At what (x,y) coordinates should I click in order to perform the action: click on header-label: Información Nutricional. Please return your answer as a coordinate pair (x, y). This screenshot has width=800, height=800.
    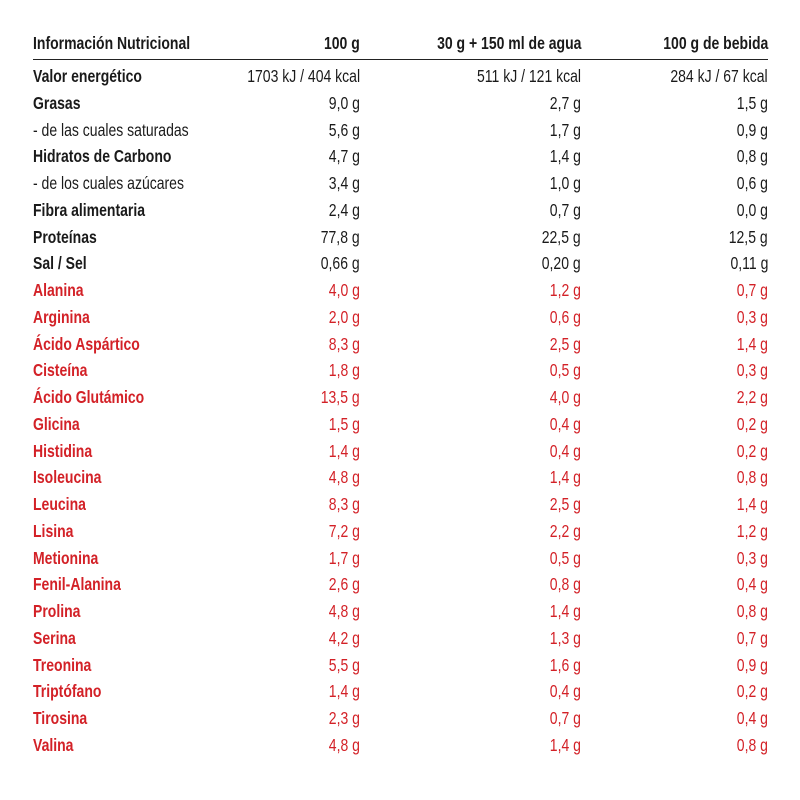
    Looking at the image, I should click on (112, 43).